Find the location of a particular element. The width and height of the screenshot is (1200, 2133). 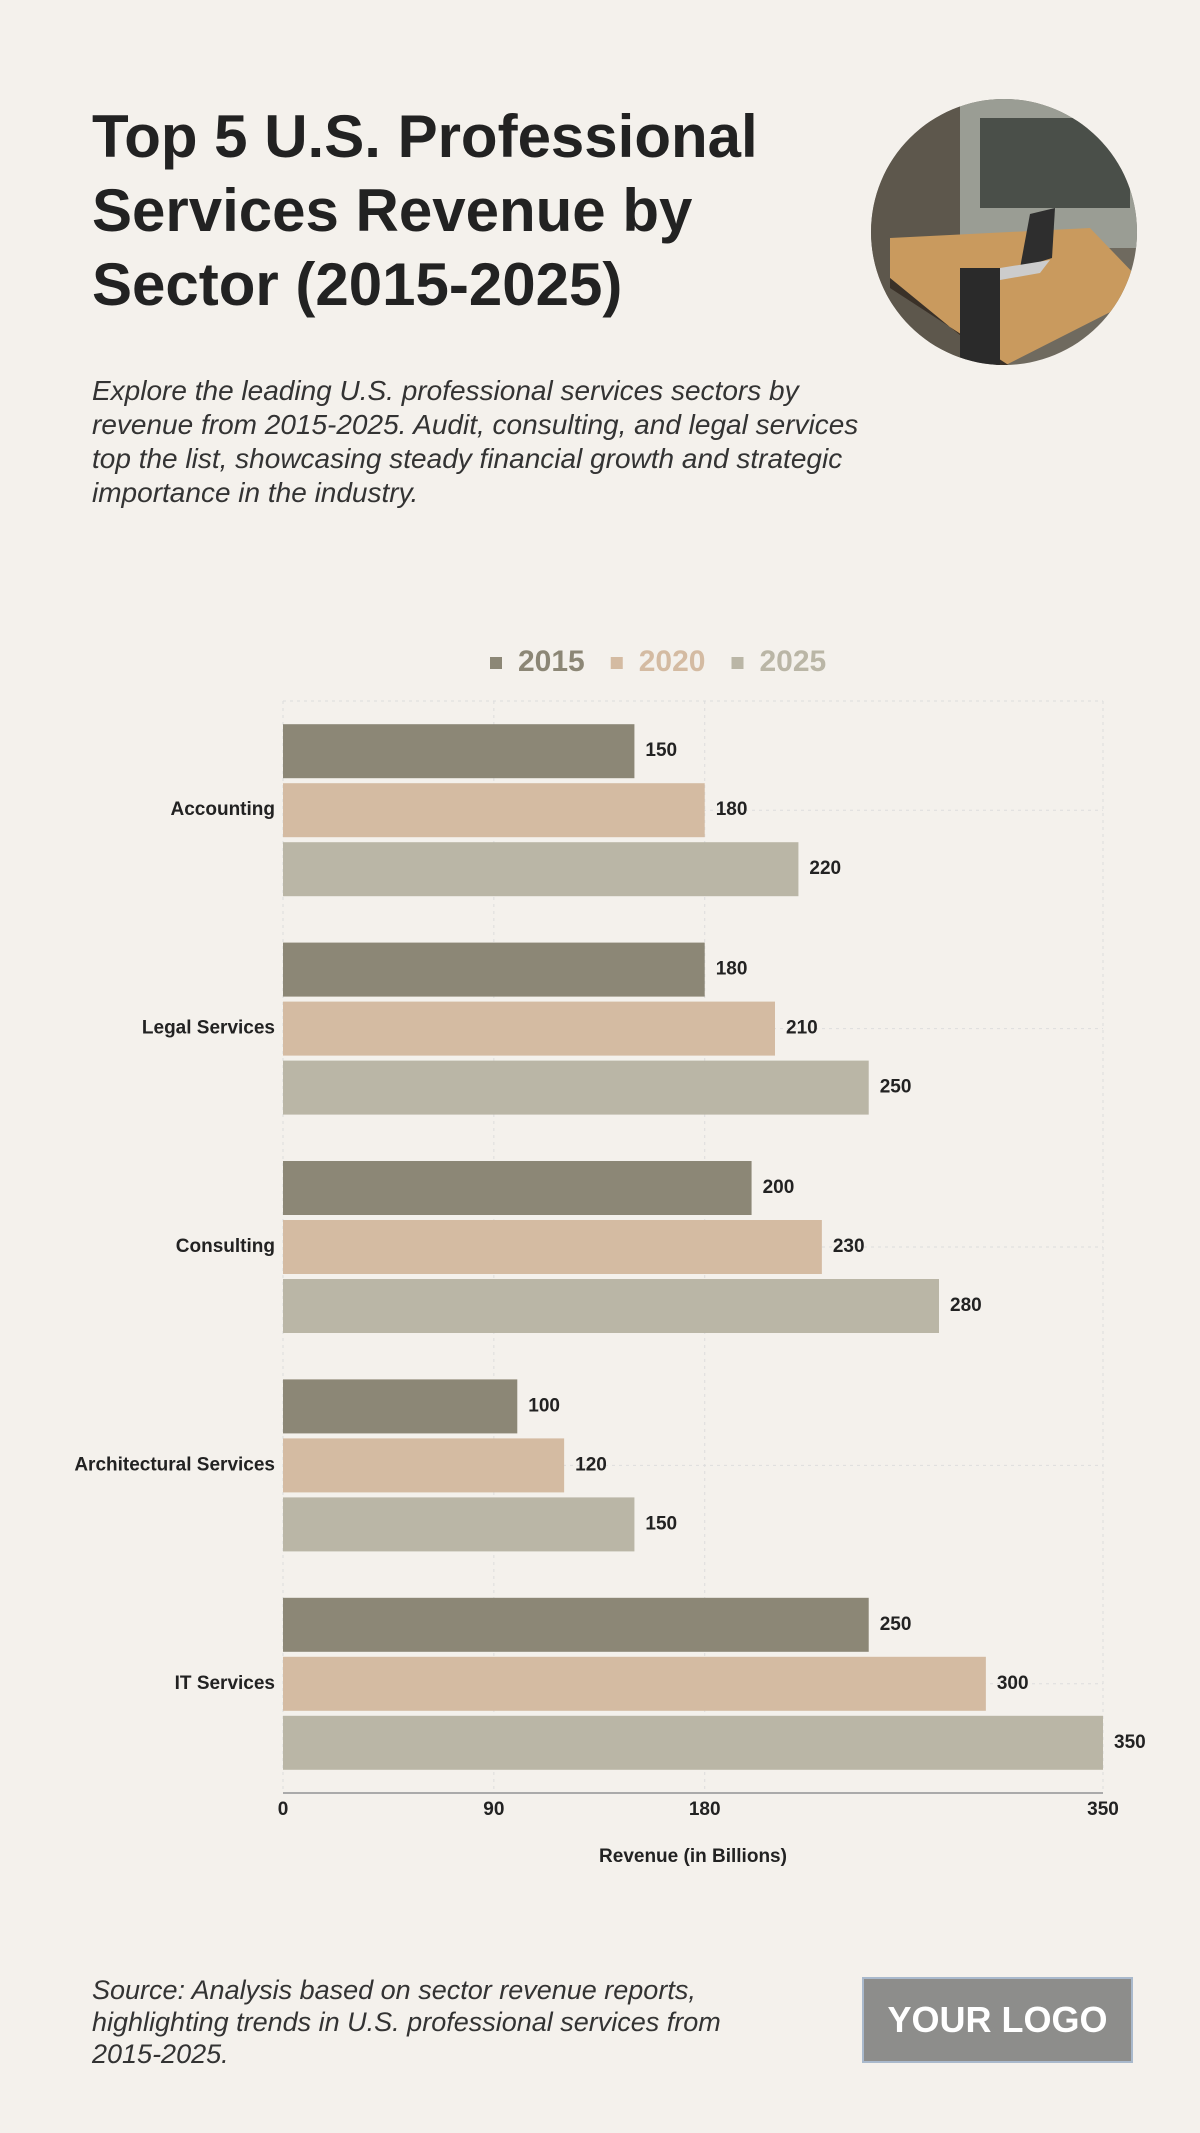

value-label: 300 is located at coordinates (1013, 1683).